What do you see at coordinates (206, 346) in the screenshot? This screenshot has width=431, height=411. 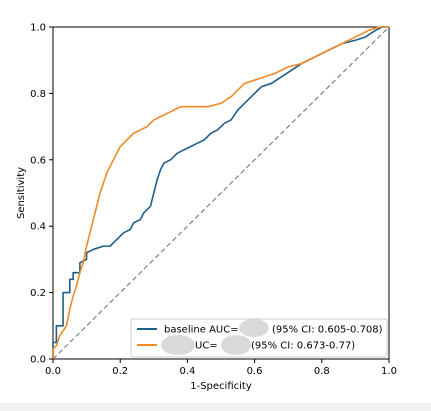 I see `legend-label-model-prefix: UC=` at bounding box center [206, 346].